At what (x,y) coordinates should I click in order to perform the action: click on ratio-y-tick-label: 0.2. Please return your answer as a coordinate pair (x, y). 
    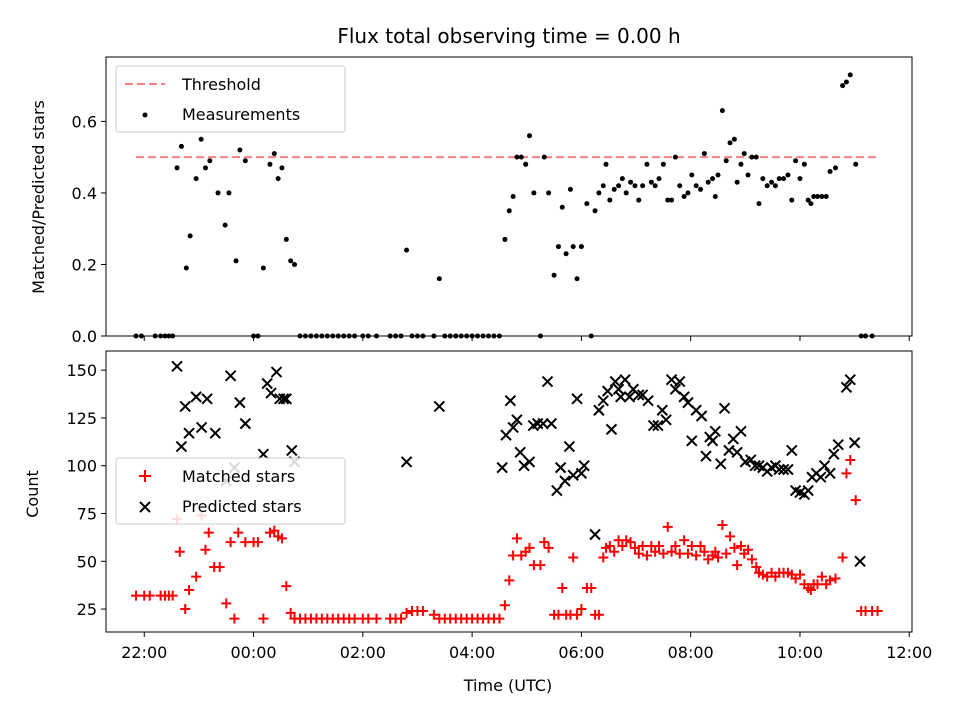
    Looking at the image, I should click on (84, 264).